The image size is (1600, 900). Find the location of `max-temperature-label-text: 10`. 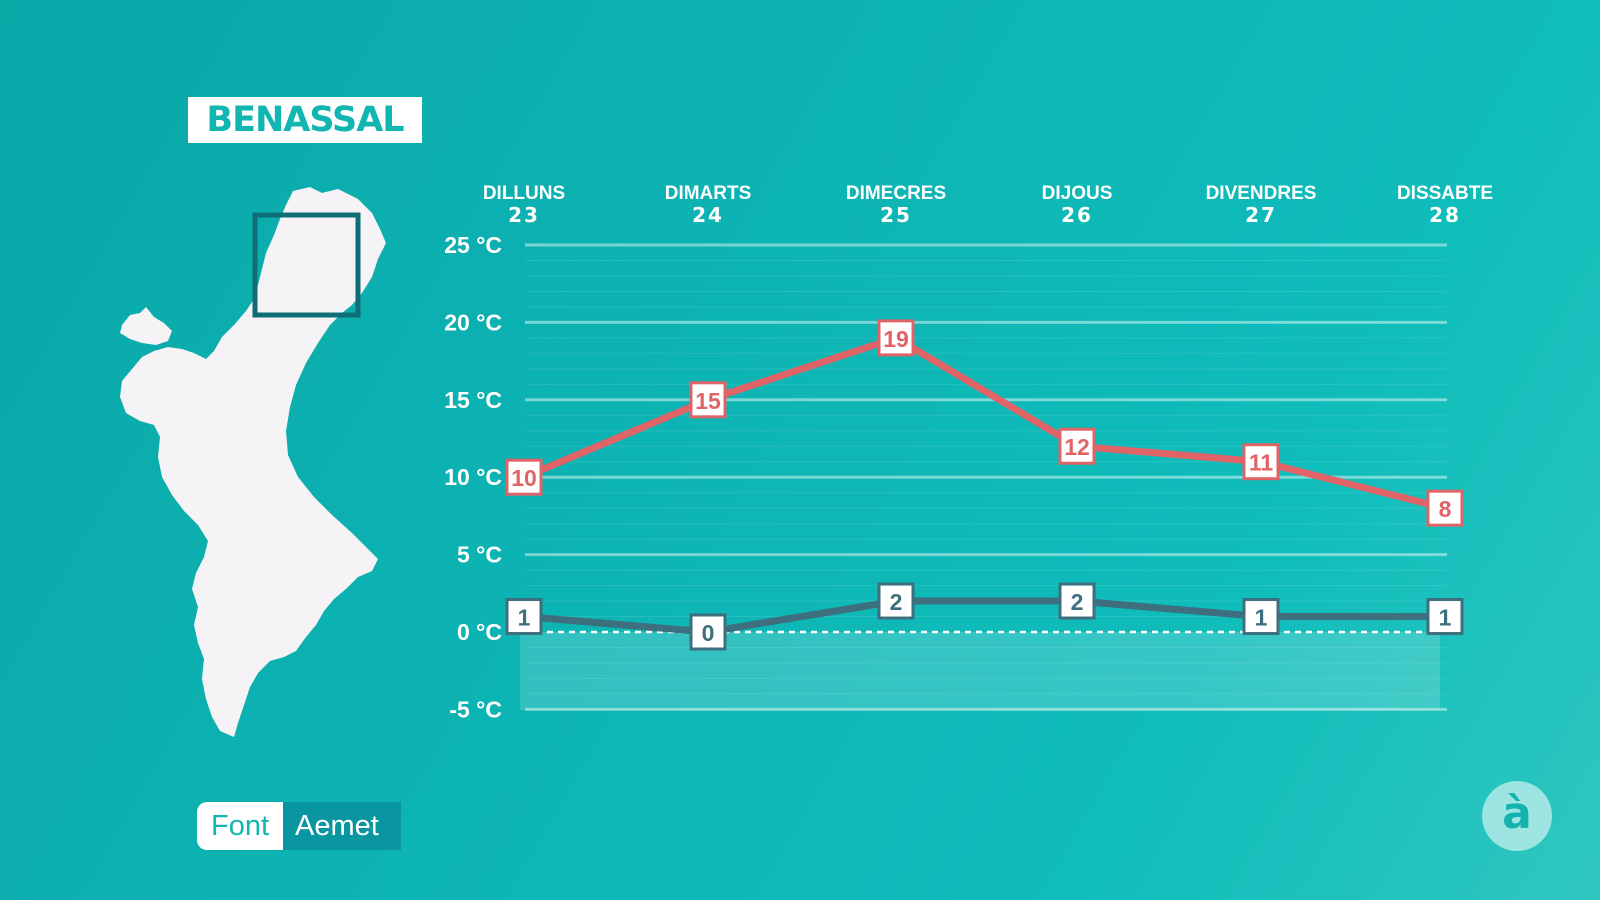

max-temperature-label-text: 10 is located at coordinates (524, 478).